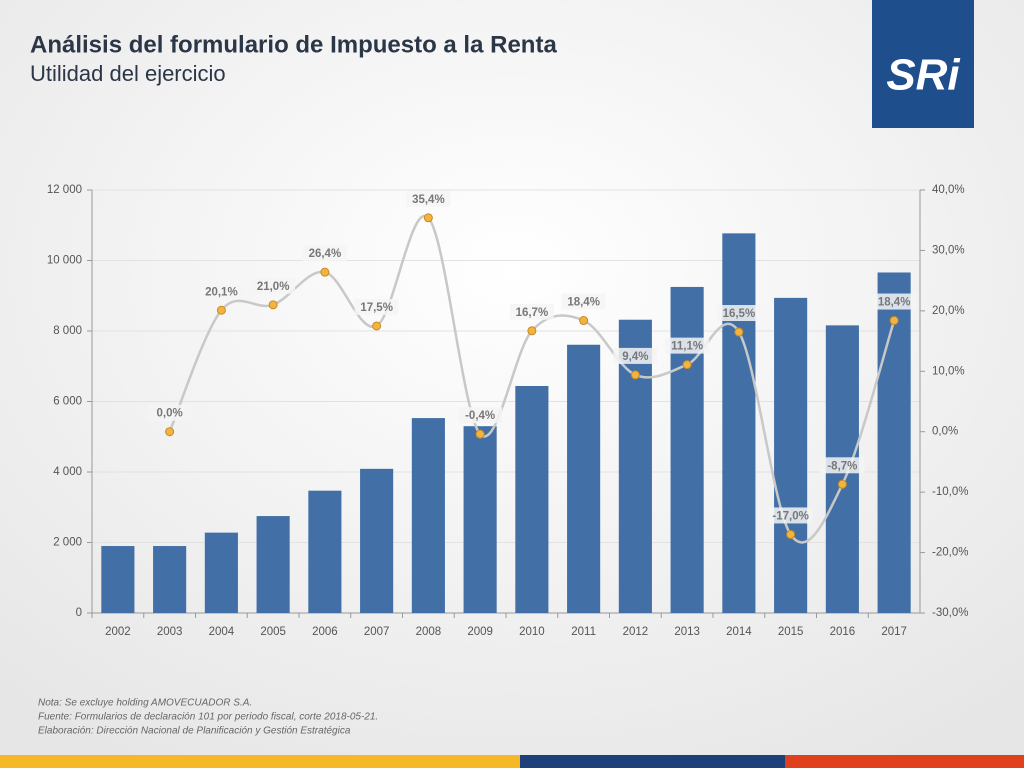  What do you see at coordinates (791, 632) in the screenshot?
I see `x-tick-label: 2015` at bounding box center [791, 632].